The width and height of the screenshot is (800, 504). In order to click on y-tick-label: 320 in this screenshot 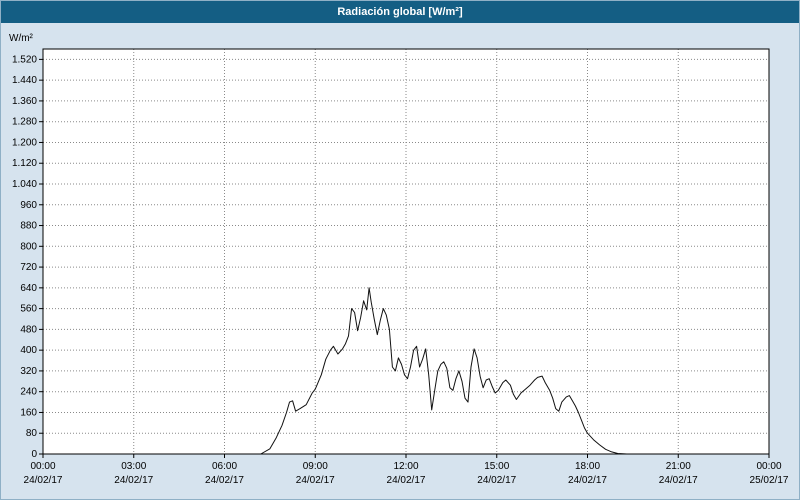, I will do `click(28, 371)`.